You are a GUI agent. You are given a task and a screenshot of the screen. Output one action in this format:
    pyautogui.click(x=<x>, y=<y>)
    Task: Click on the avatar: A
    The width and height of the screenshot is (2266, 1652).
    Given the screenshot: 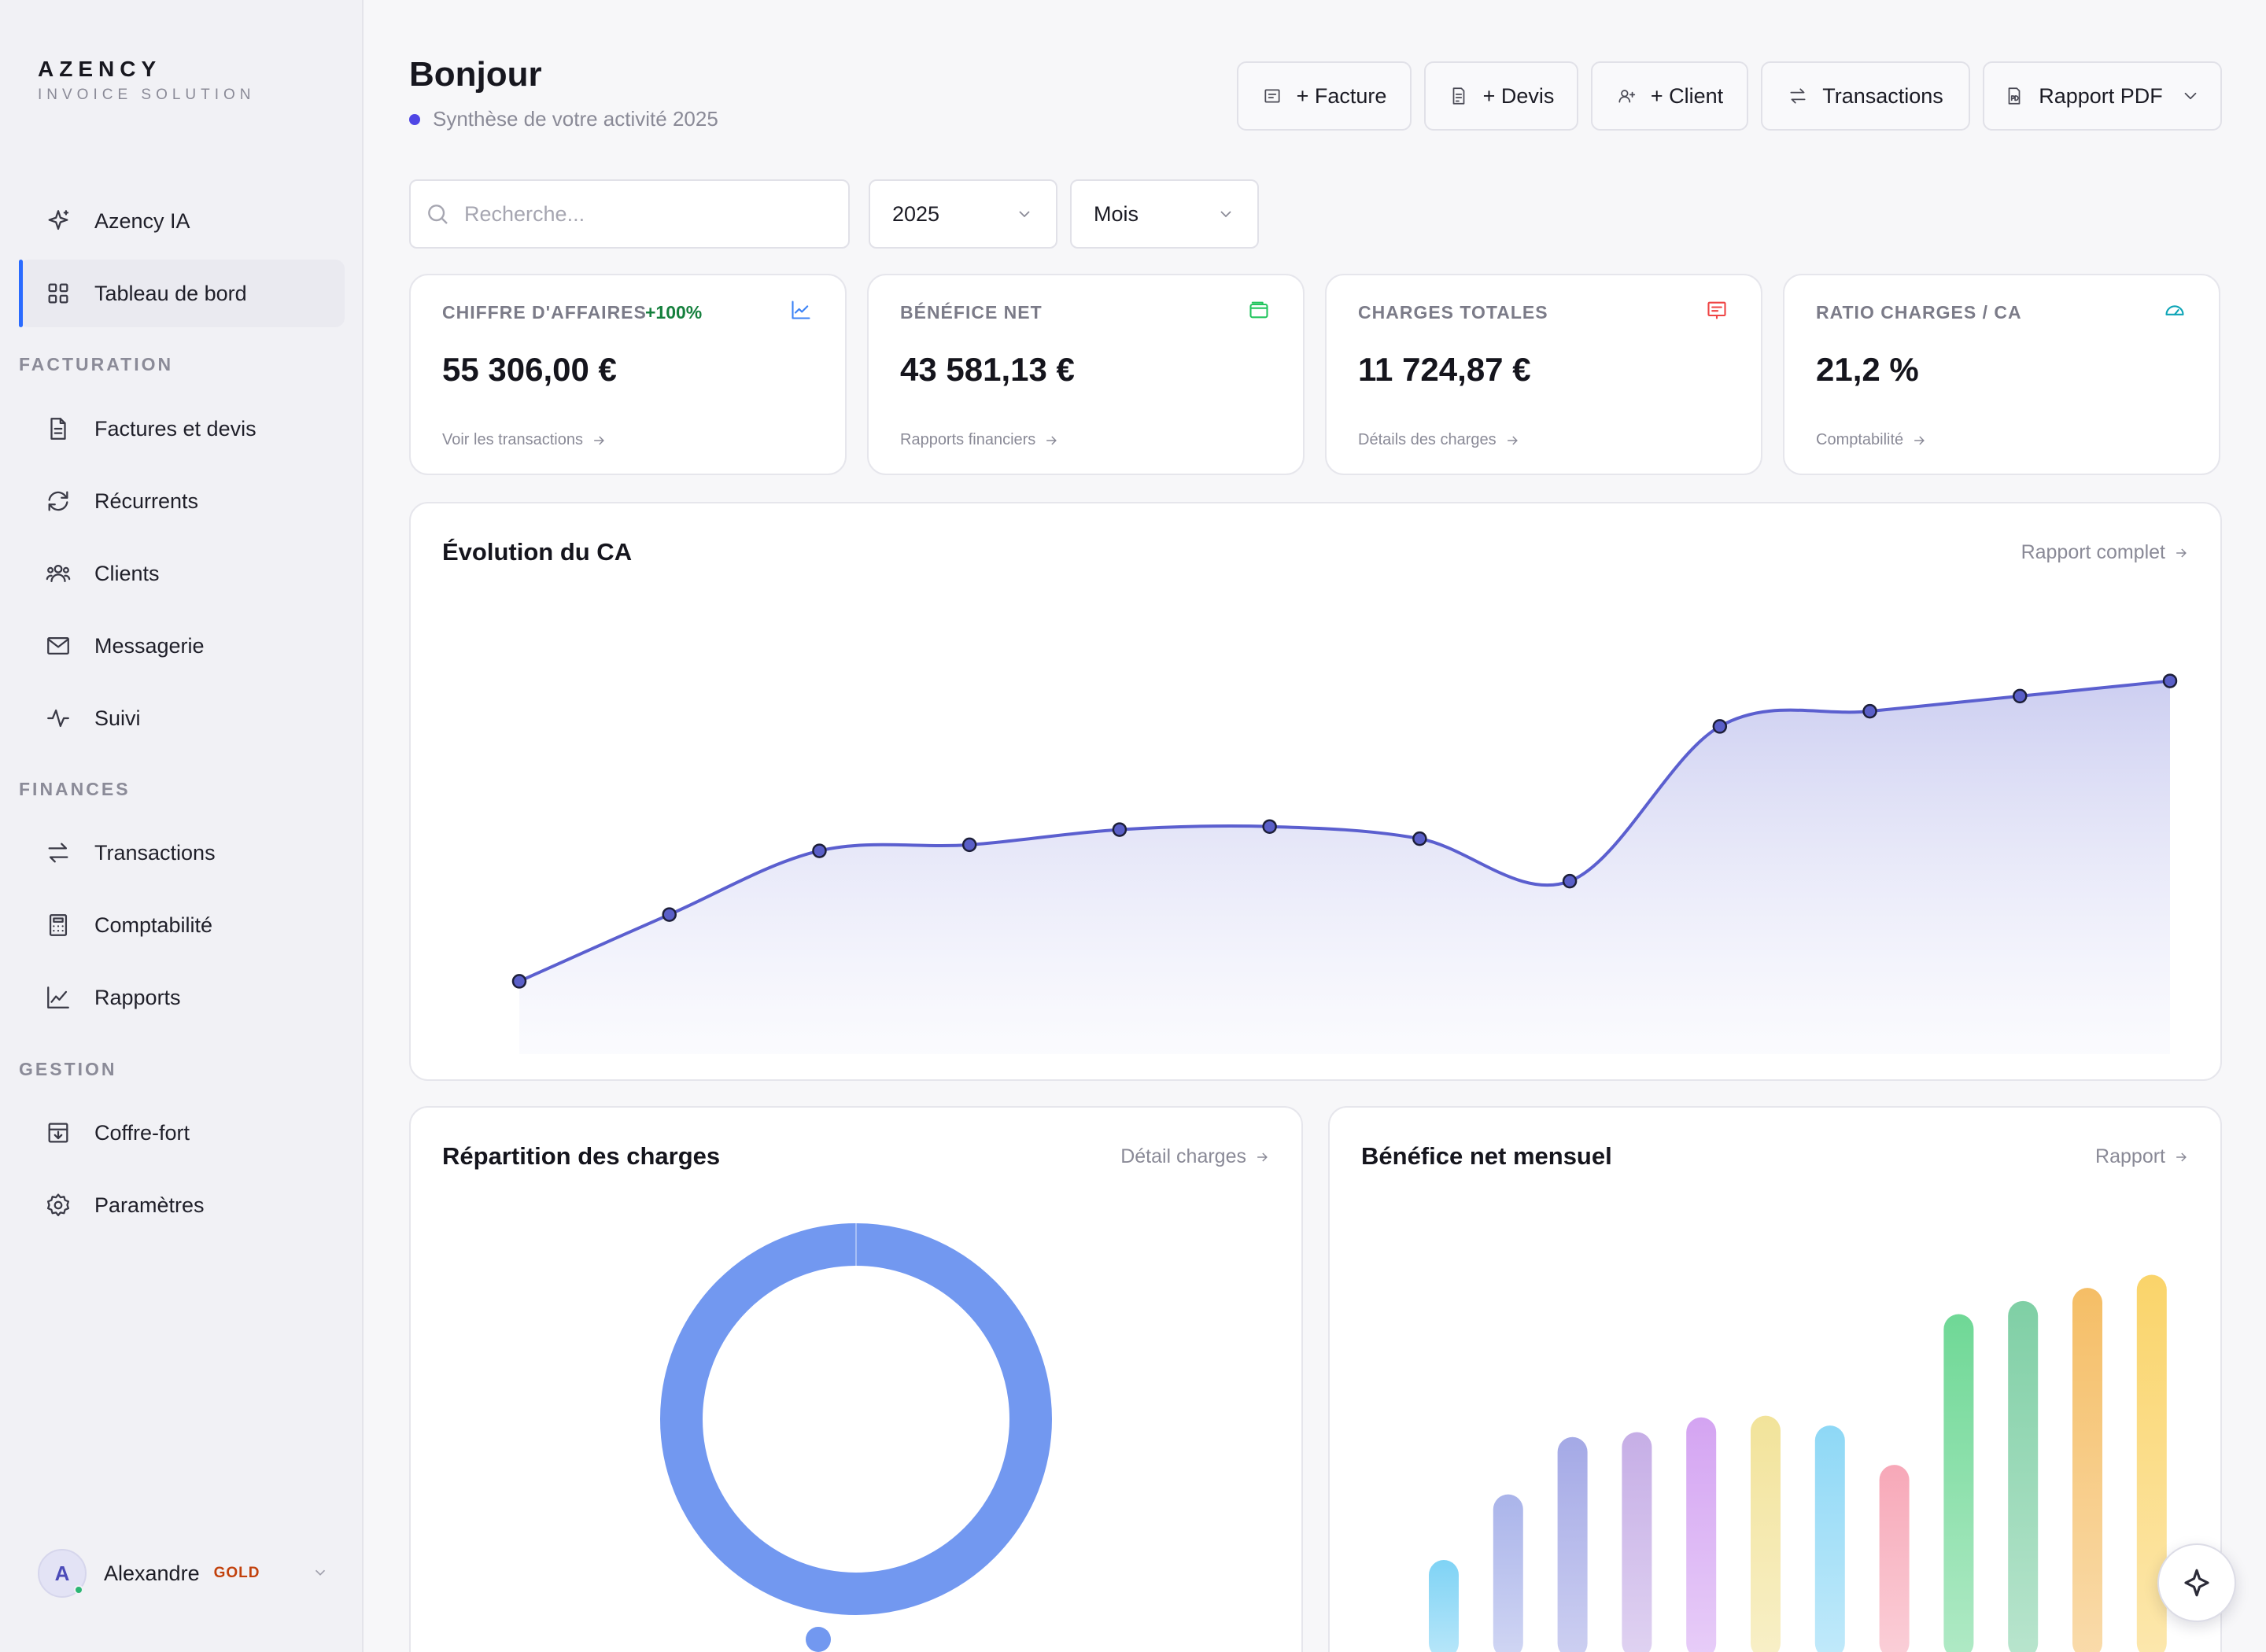 What is the action you would take?
    pyautogui.click(x=63, y=1573)
    